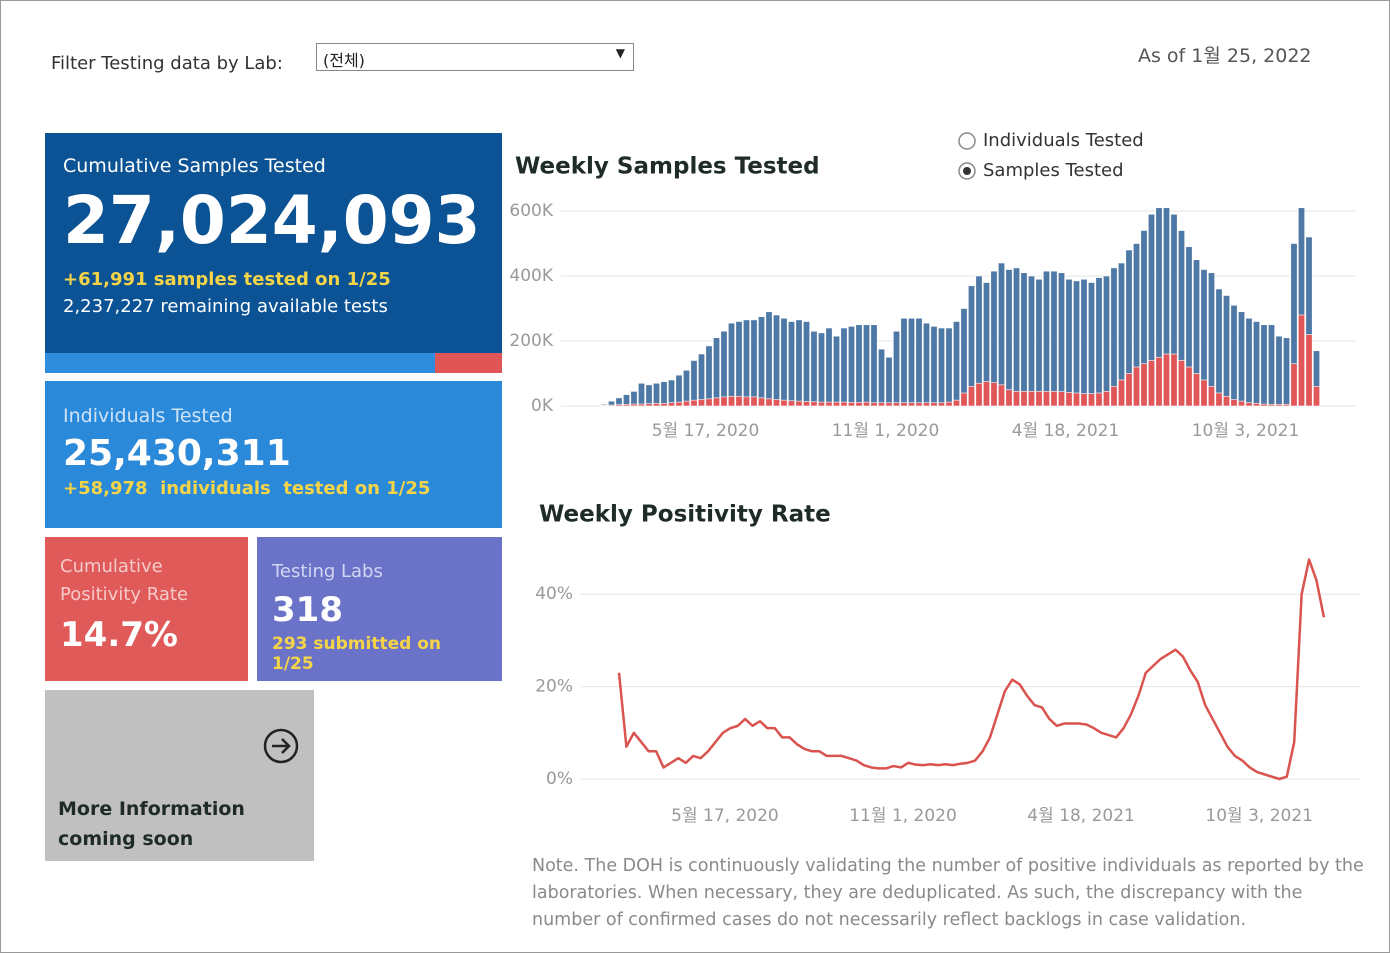 The height and width of the screenshot is (953, 1390). What do you see at coordinates (1081, 816) in the screenshot?
I see `x-tick-label: 4월 18, 2021` at bounding box center [1081, 816].